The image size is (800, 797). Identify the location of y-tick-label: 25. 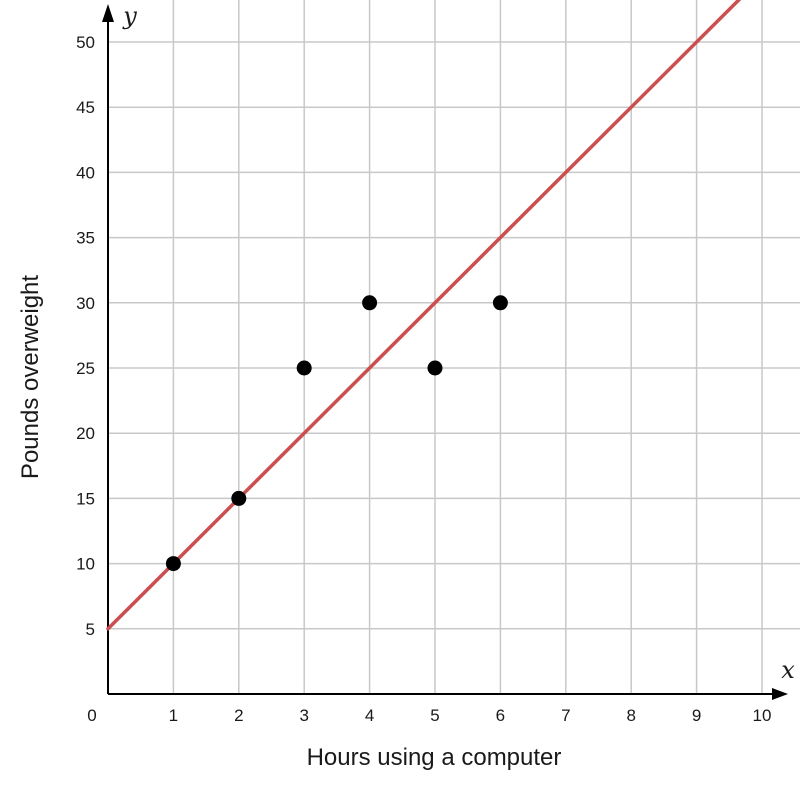
(85, 368).